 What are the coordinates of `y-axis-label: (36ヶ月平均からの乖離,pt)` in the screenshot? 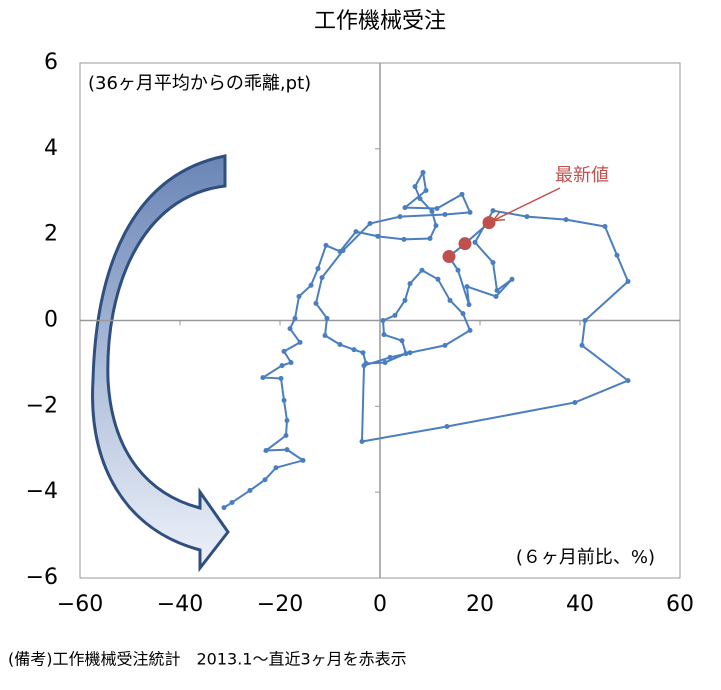 It's located at (199, 83).